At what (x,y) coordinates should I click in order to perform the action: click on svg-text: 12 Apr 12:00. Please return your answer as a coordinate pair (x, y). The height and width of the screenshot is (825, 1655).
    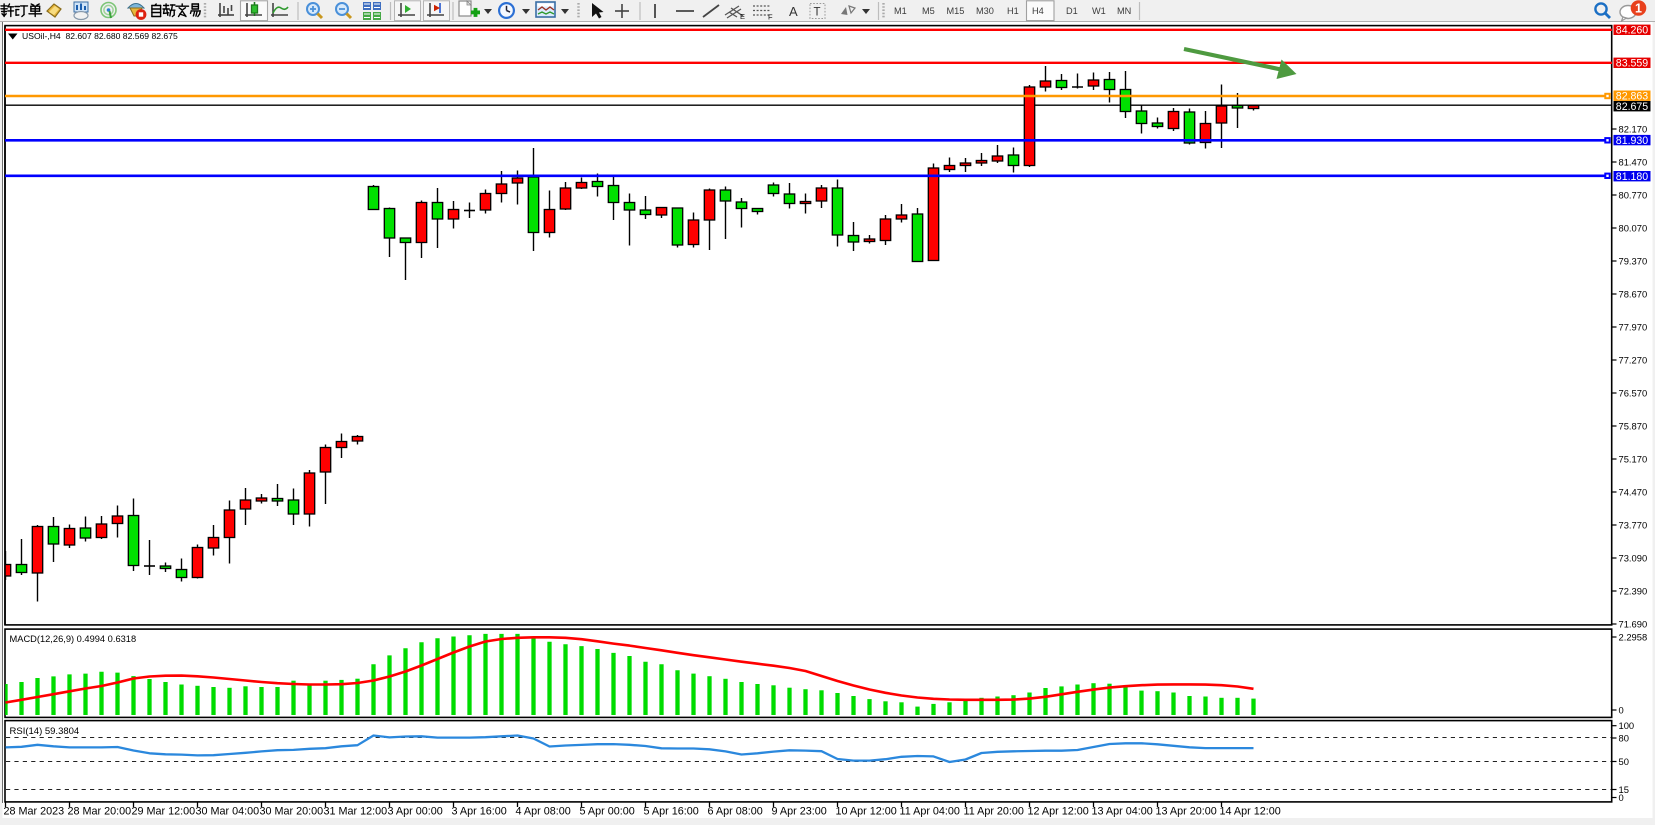
    Looking at the image, I should click on (1058, 812).